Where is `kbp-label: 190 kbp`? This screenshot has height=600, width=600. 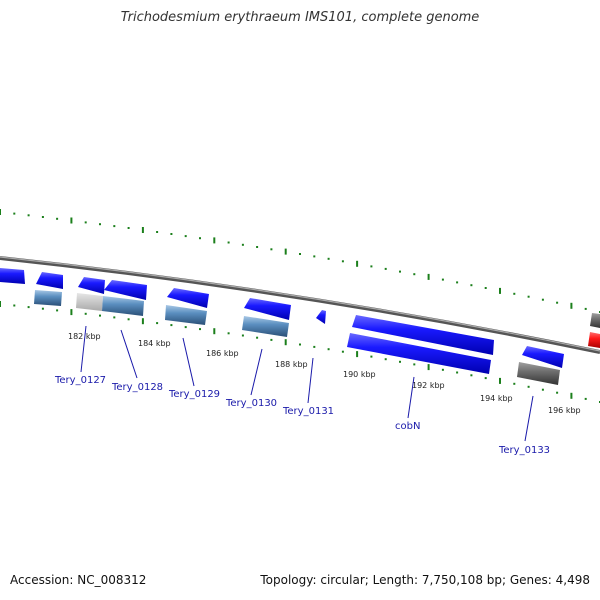 kbp-label: 190 kbp is located at coordinates (359, 374).